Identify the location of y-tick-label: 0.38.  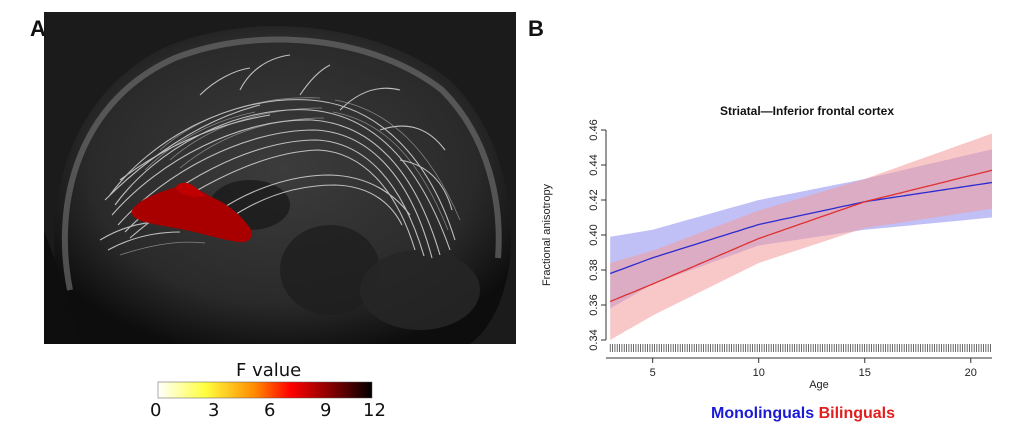
(594, 269).